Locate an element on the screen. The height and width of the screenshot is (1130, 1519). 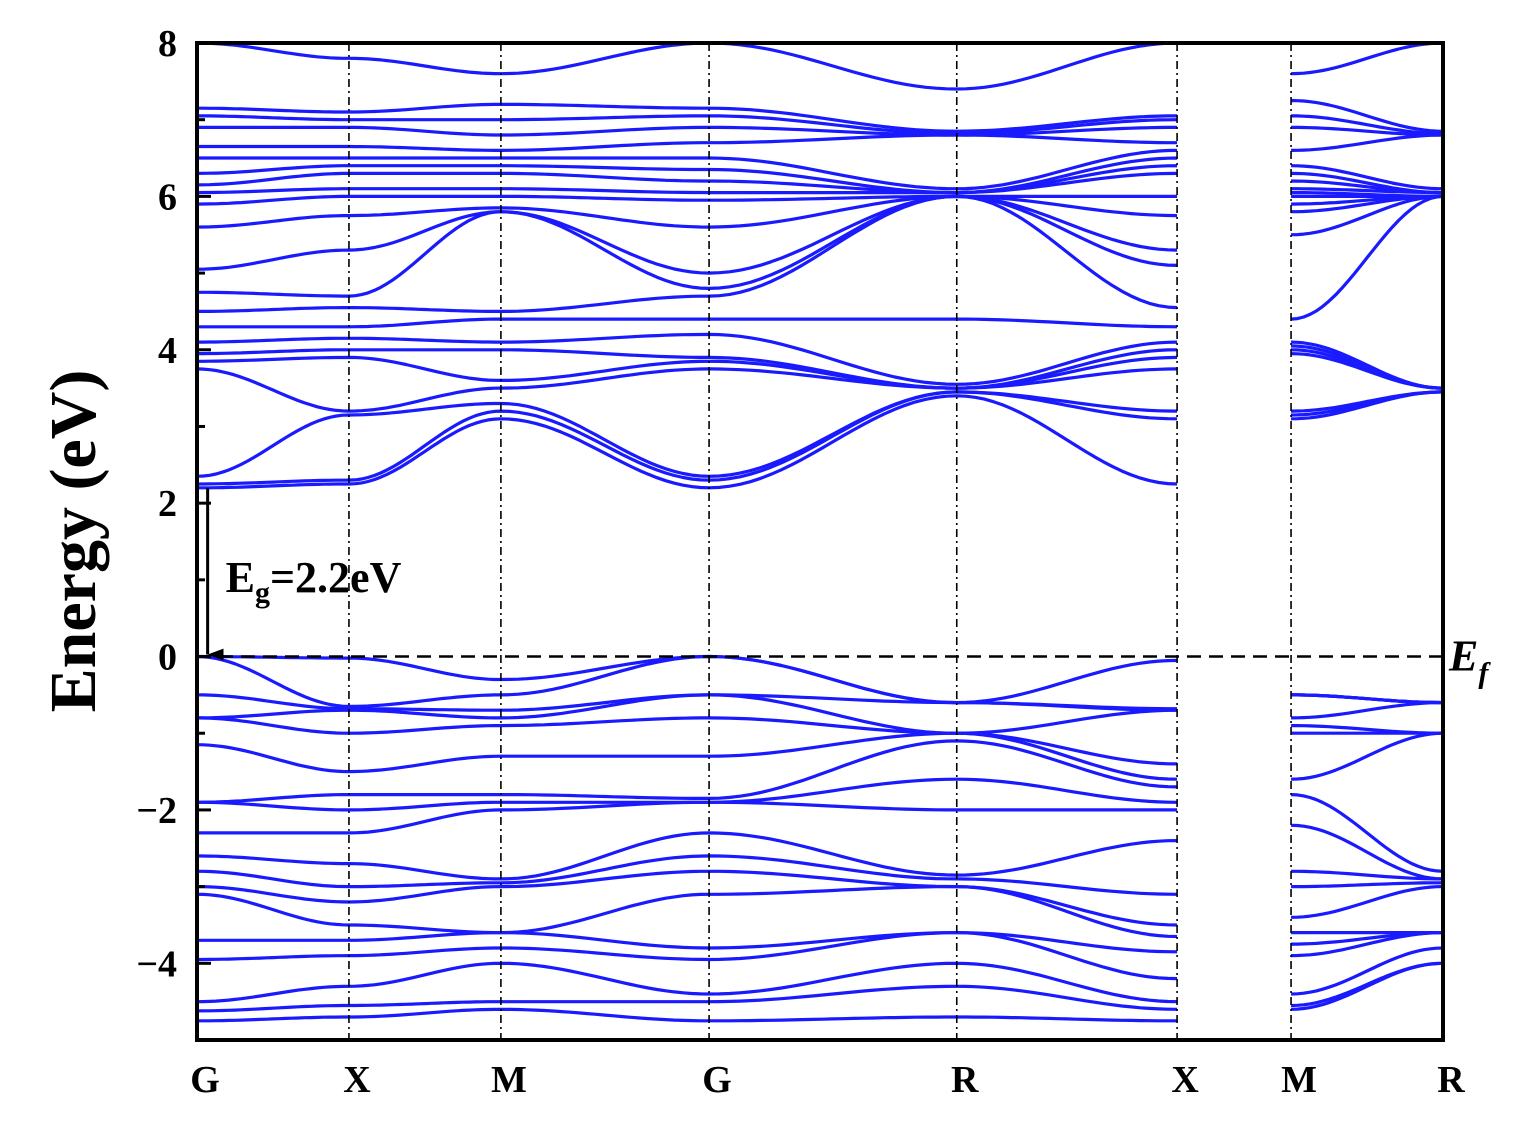
y-axis-ticks: −4 −2 0 2 4 6 8 is located at coordinates (173, 504).